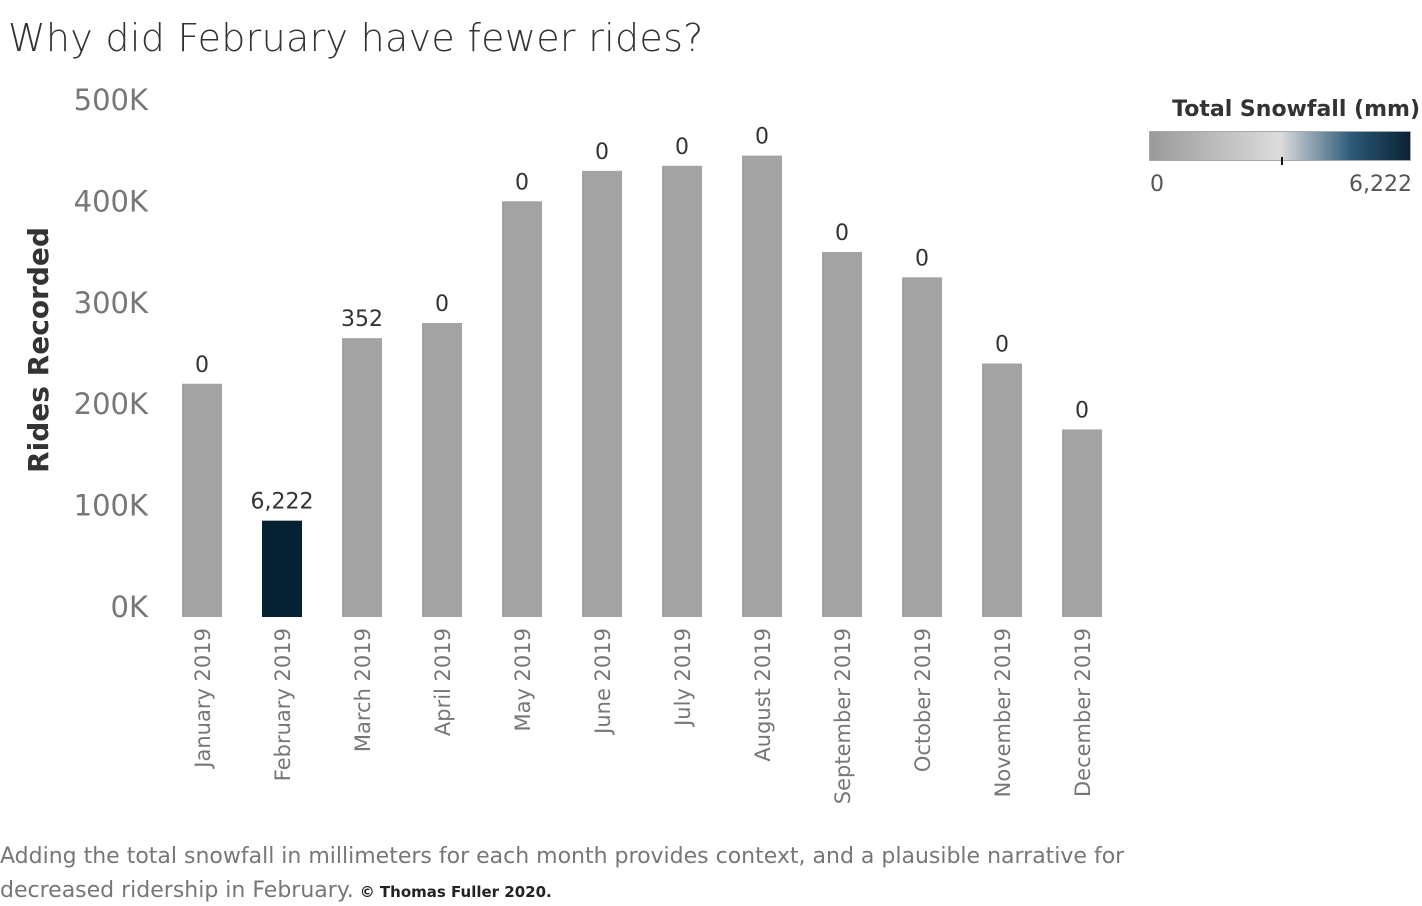 The width and height of the screenshot is (1422, 906). Describe the element at coordinates (523, 680) in the screenshot. I see `x-tick-label: May 2019` at that location.